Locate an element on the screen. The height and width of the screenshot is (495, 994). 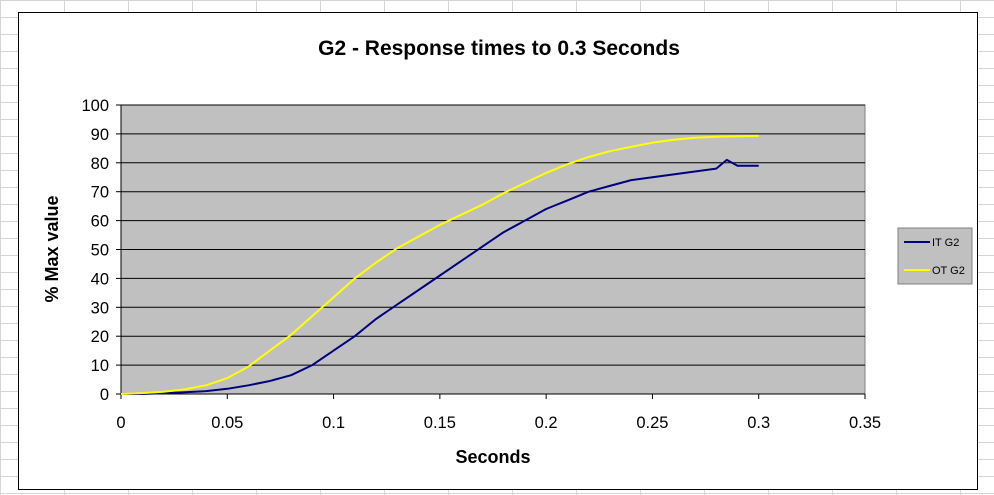
y-tick-label-9: 90 is located at coordinates (100, 135).